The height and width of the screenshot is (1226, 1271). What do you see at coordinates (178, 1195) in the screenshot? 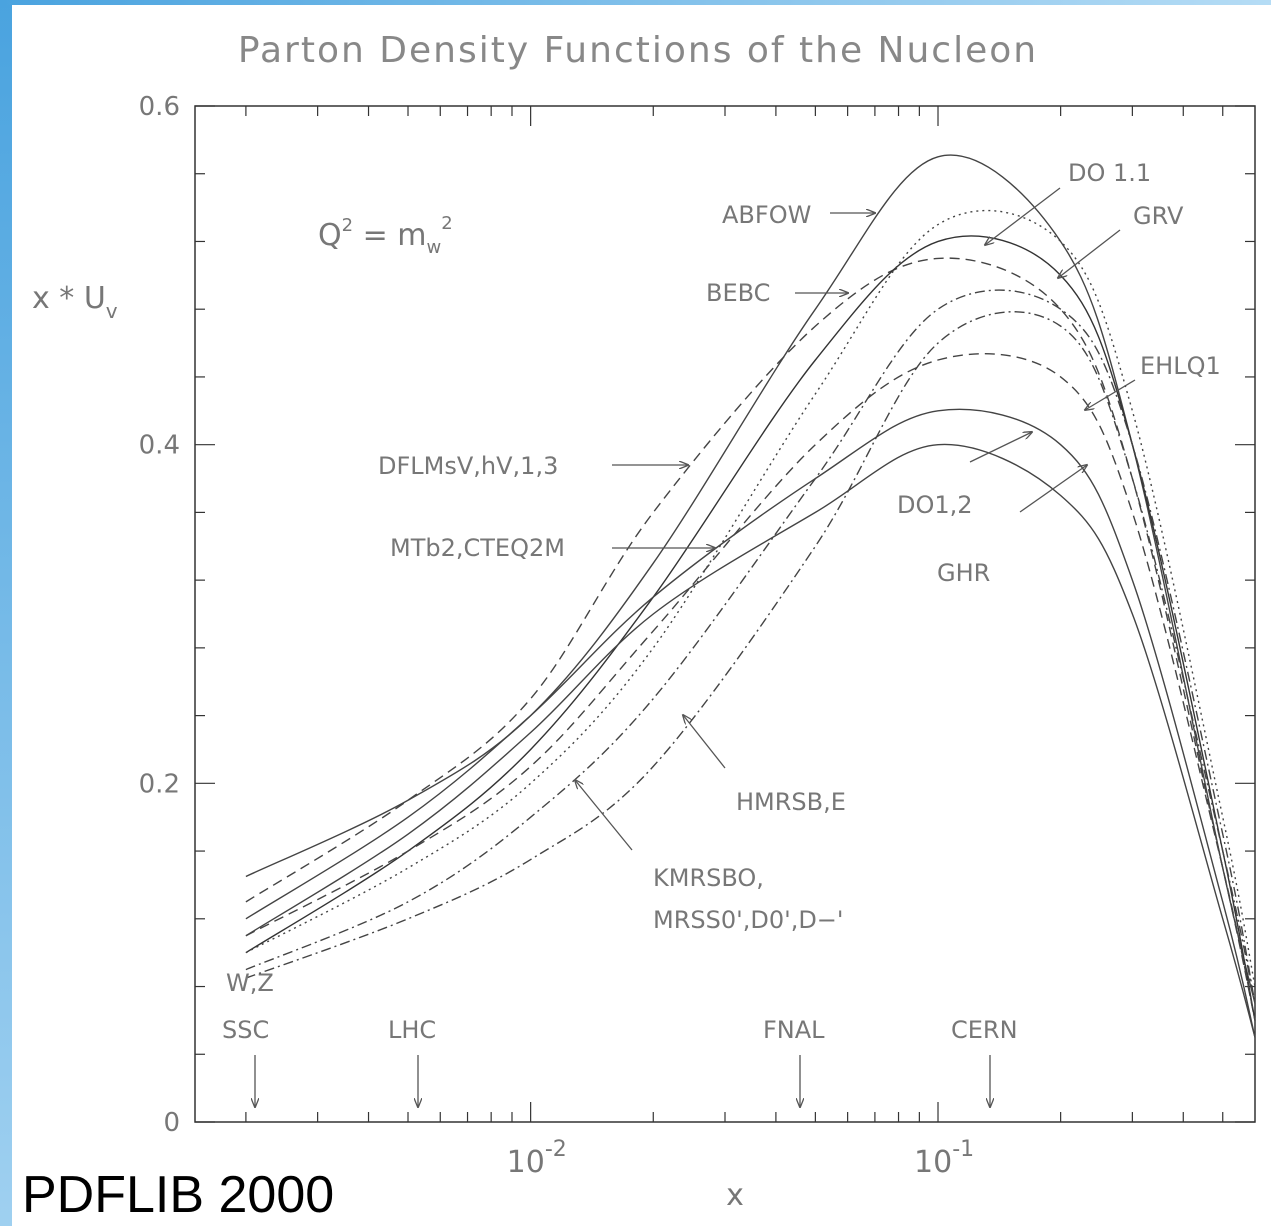
I see `footer: PDFLIB 2000` at bounding box center [178, 1195].